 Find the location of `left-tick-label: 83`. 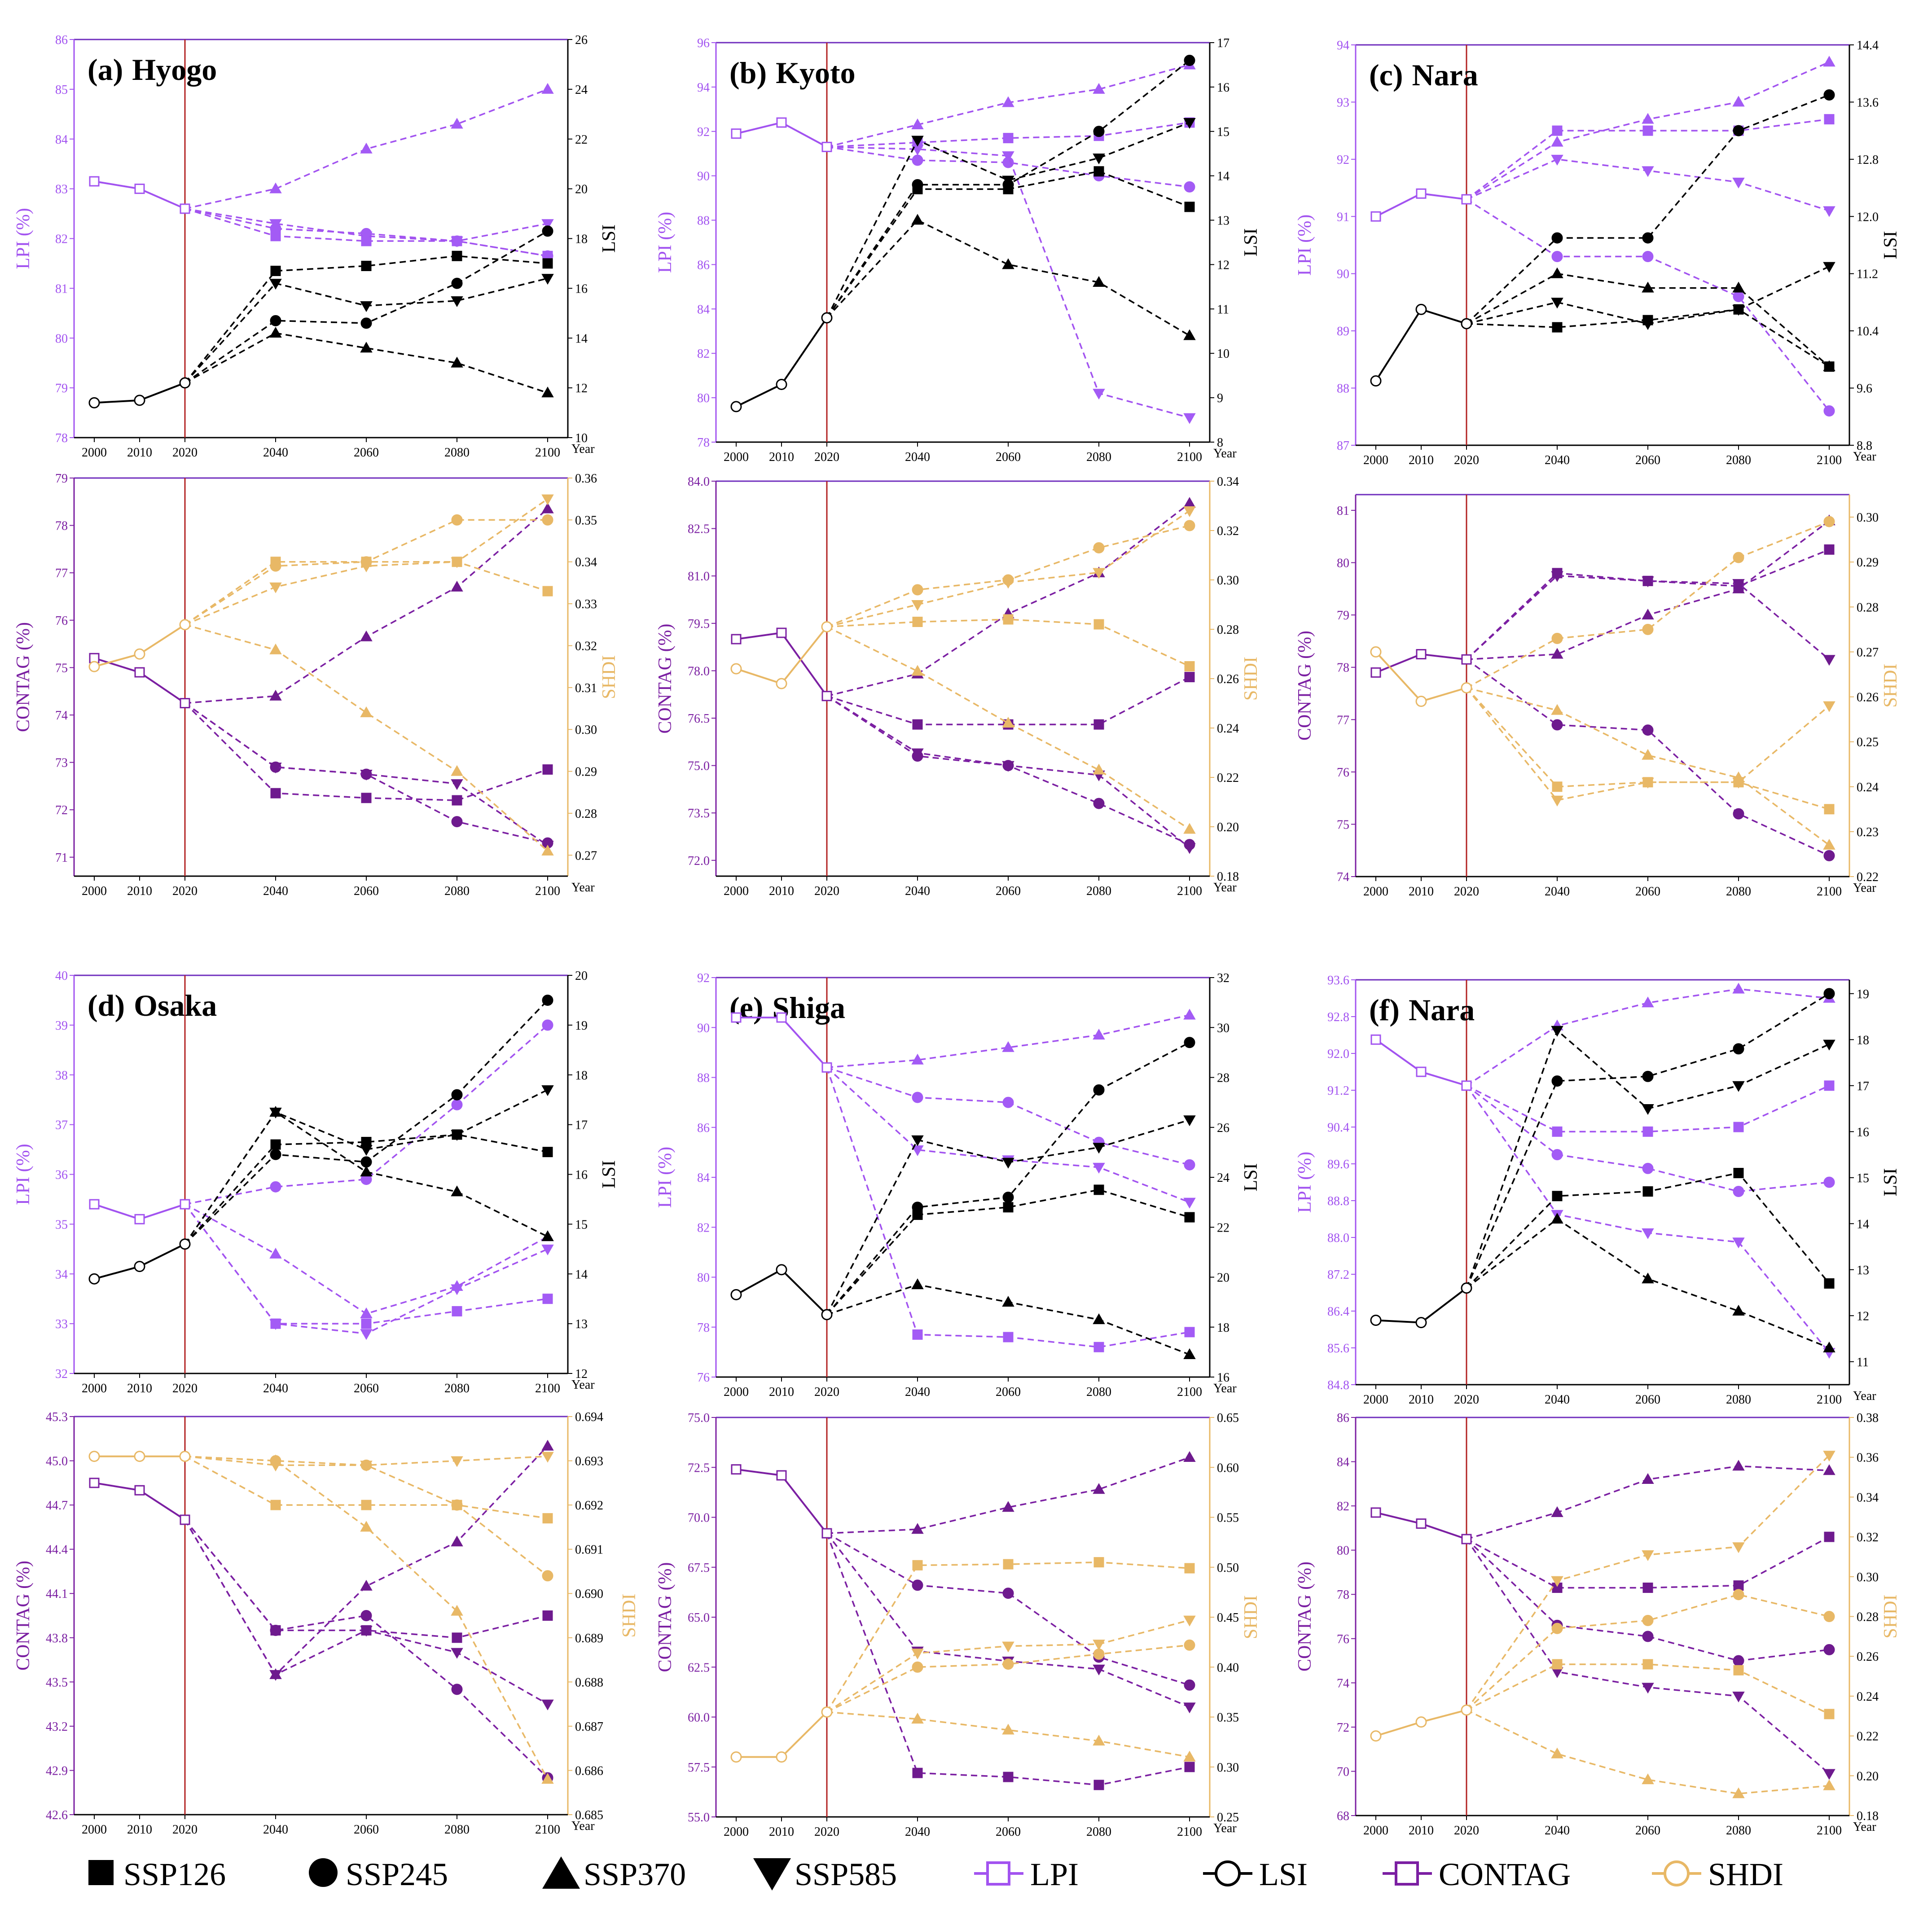

left-tick-label: 83 is located at coordinates (62, 190).